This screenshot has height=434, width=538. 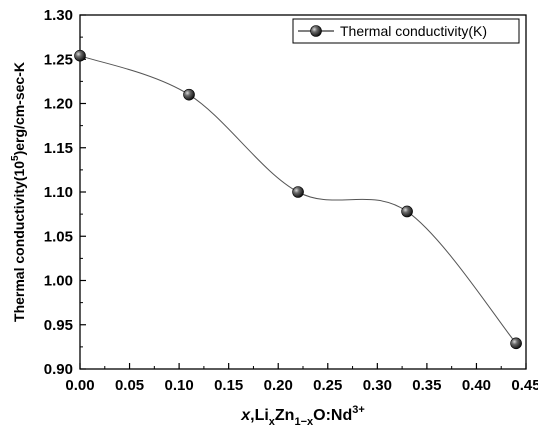 I want to click on legend: Thermal conductivity(K), so click(x=406, y=31).